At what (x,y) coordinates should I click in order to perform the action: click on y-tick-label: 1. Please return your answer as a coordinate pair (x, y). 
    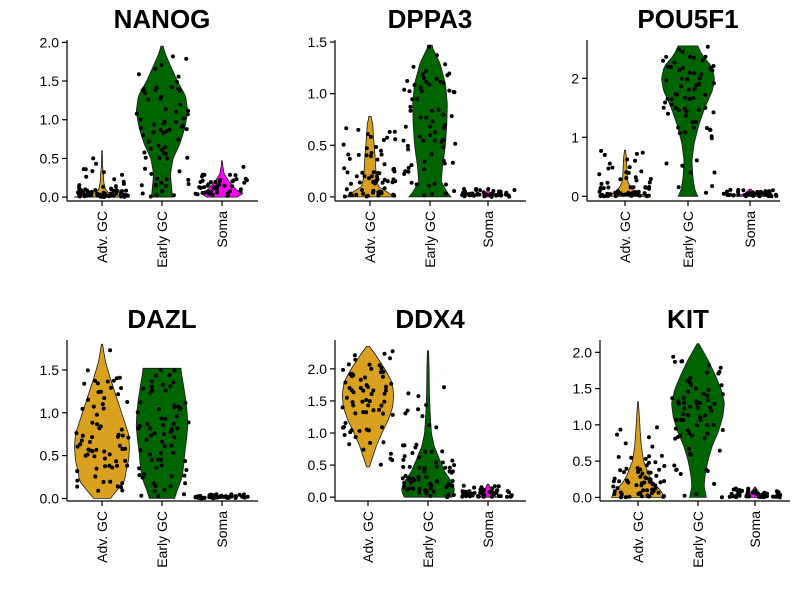
    Looking at the image, I should click on (575, 137).